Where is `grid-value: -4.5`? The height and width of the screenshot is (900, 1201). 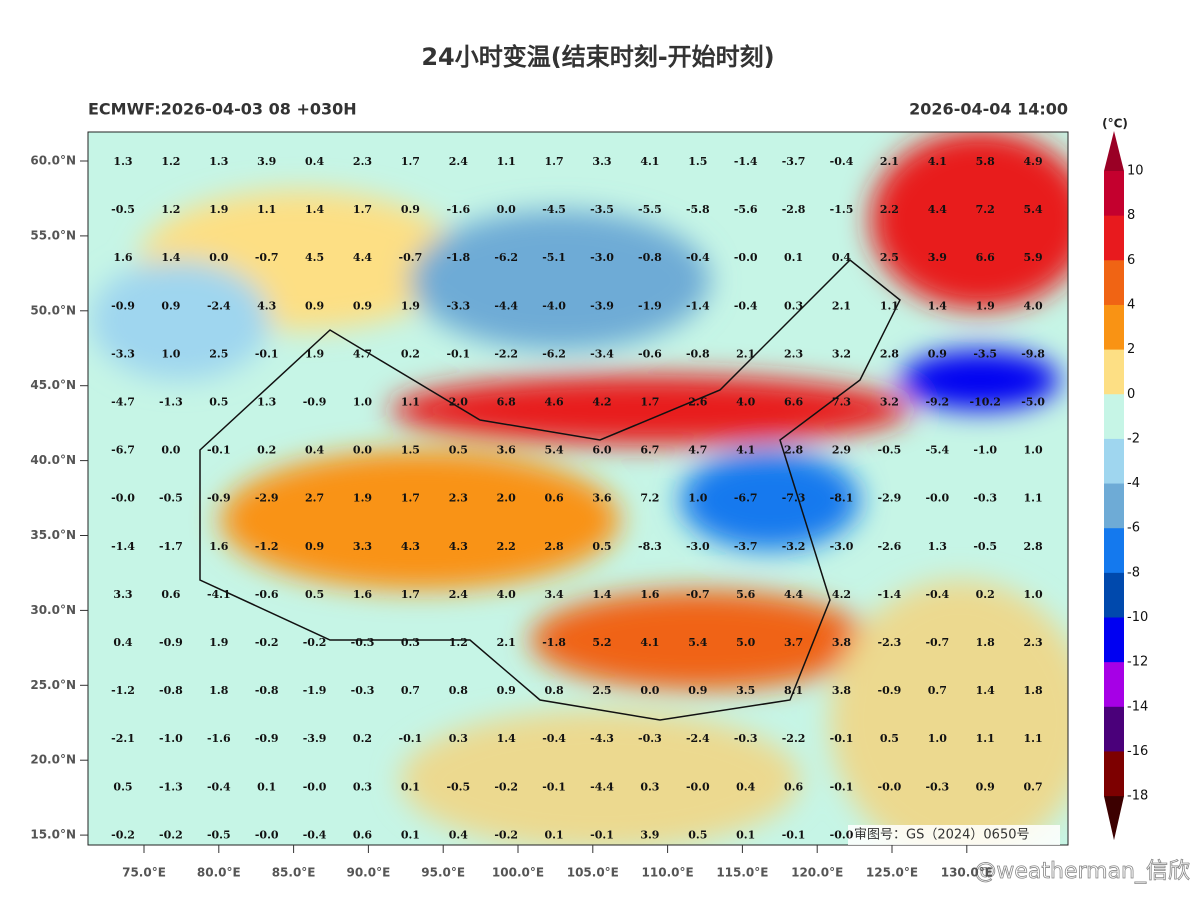
grid-value: -4.5 is located at coordinates (554, 209).